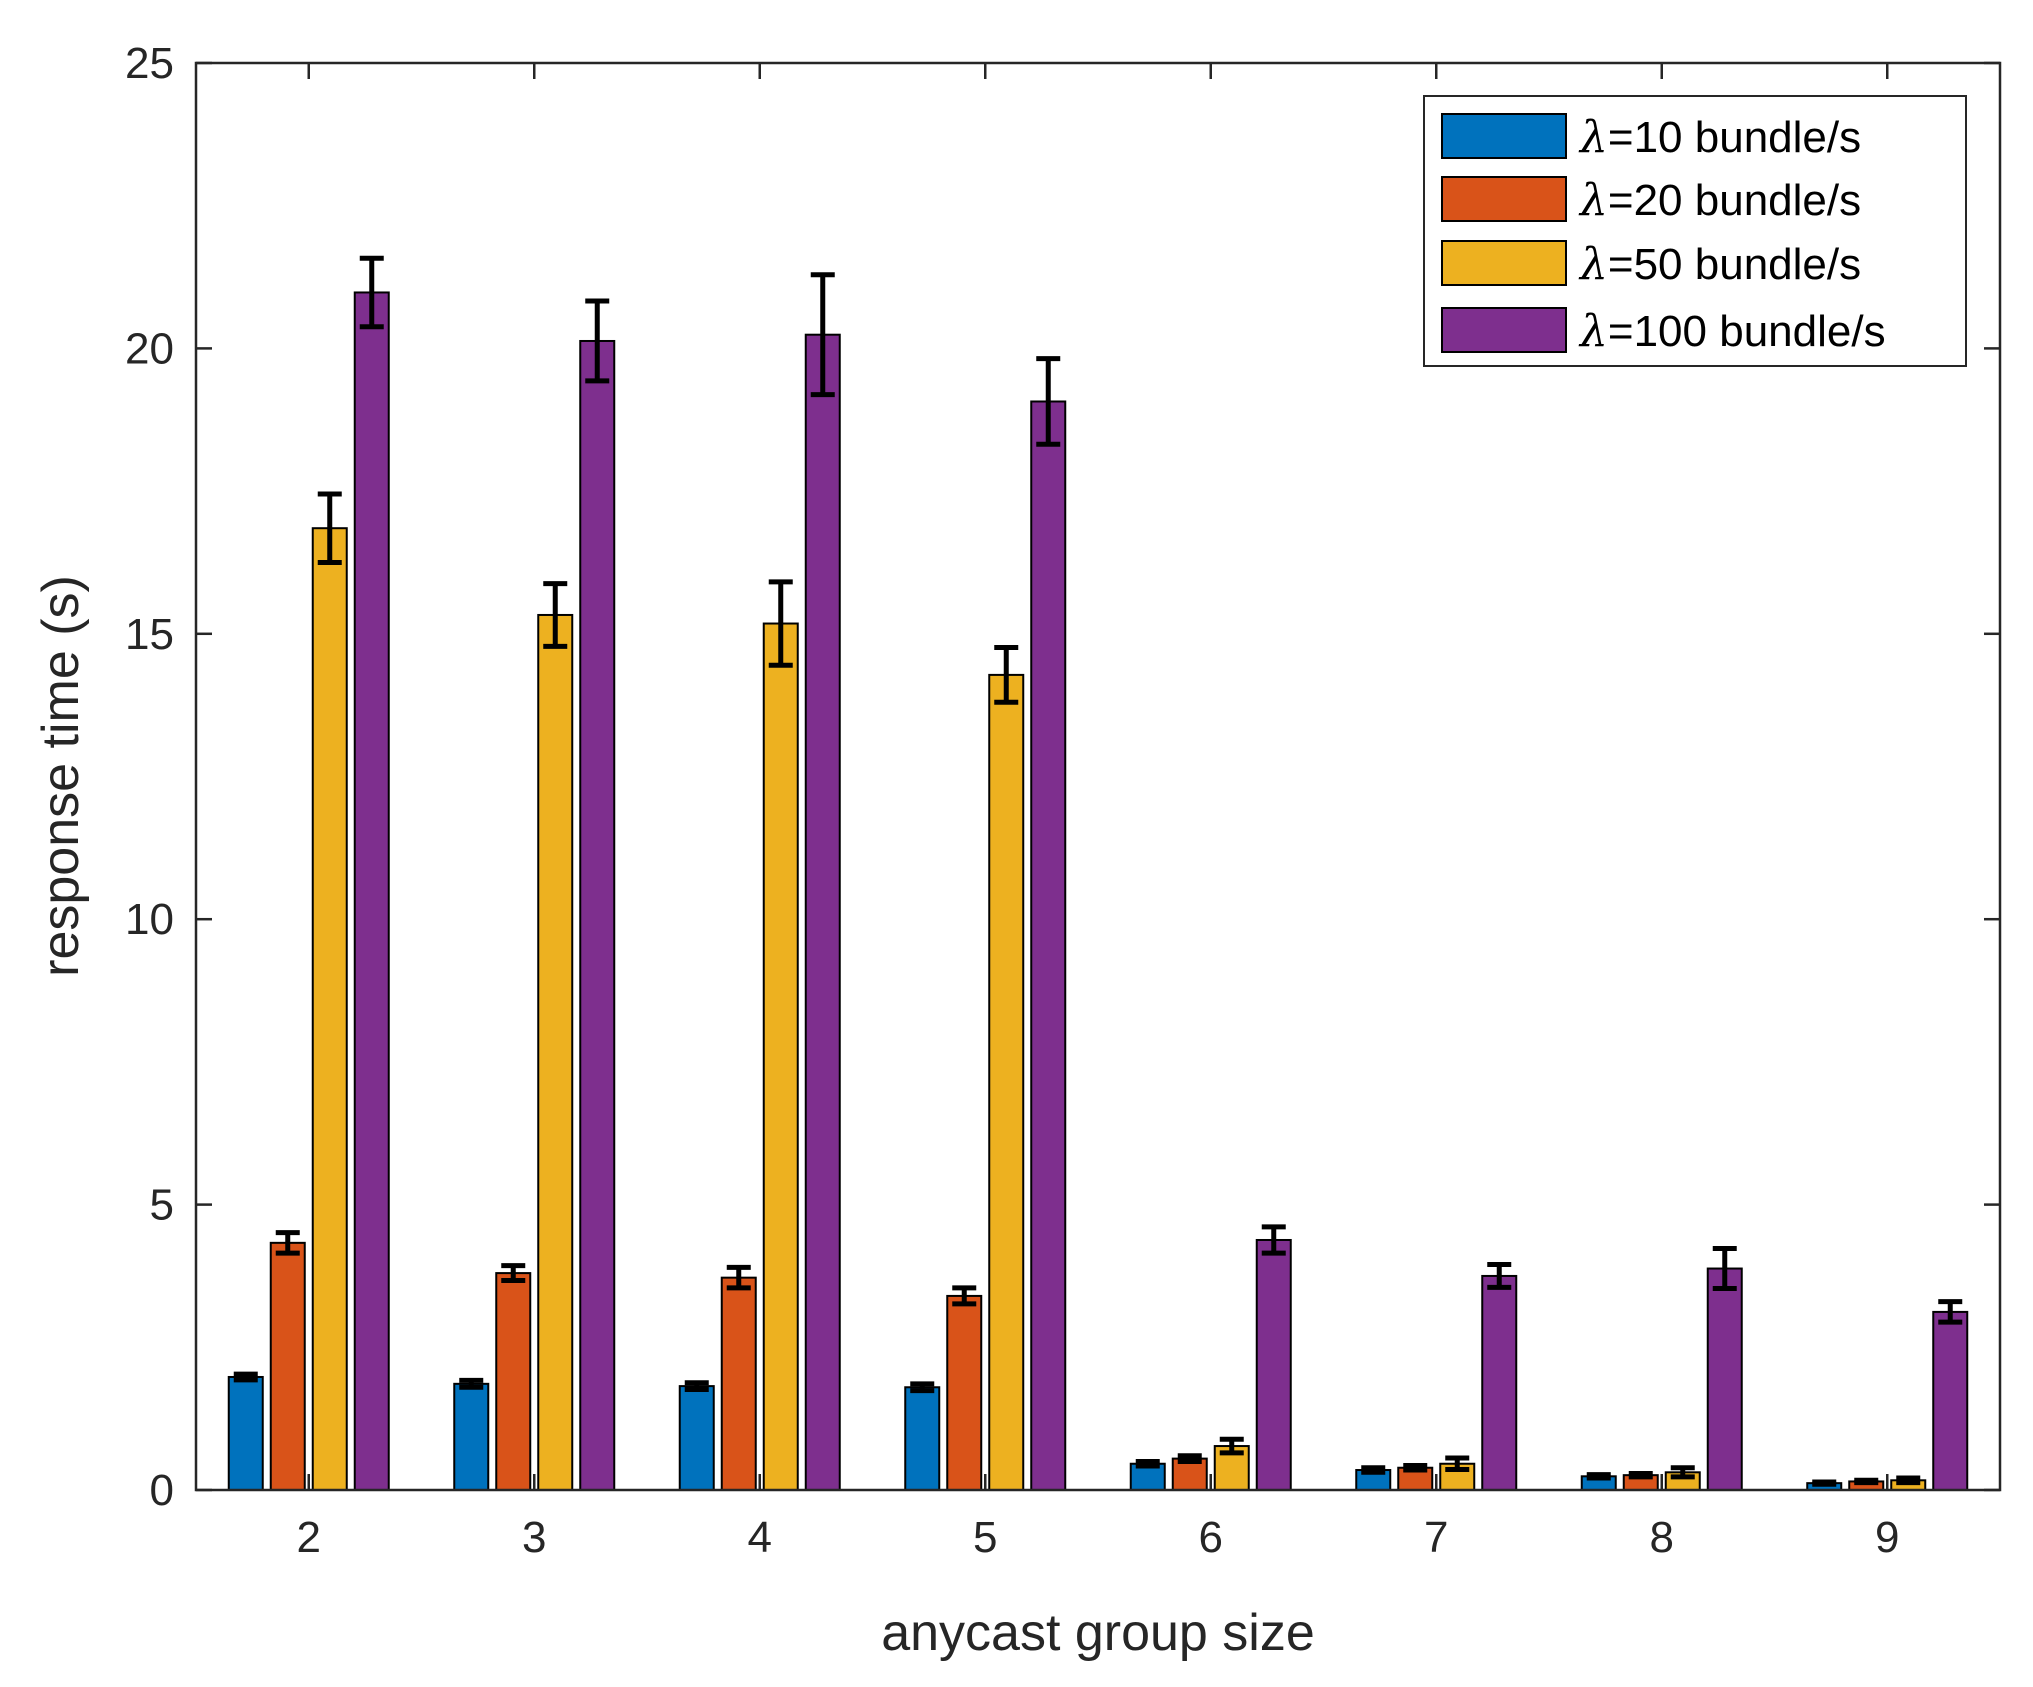  What do you see at coordinates (1098, 1633) in the screenshot?
I see `x-axis-title: anycast group size` at bounding box center [1098, 1633].